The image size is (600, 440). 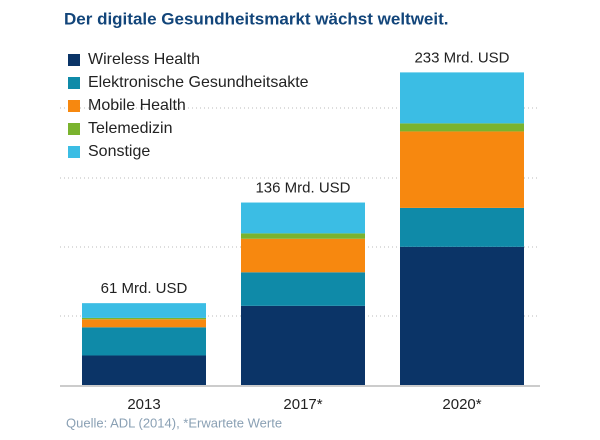 I want to click on total-label: 61 Mrd. USD, so click(x=144, y=288).